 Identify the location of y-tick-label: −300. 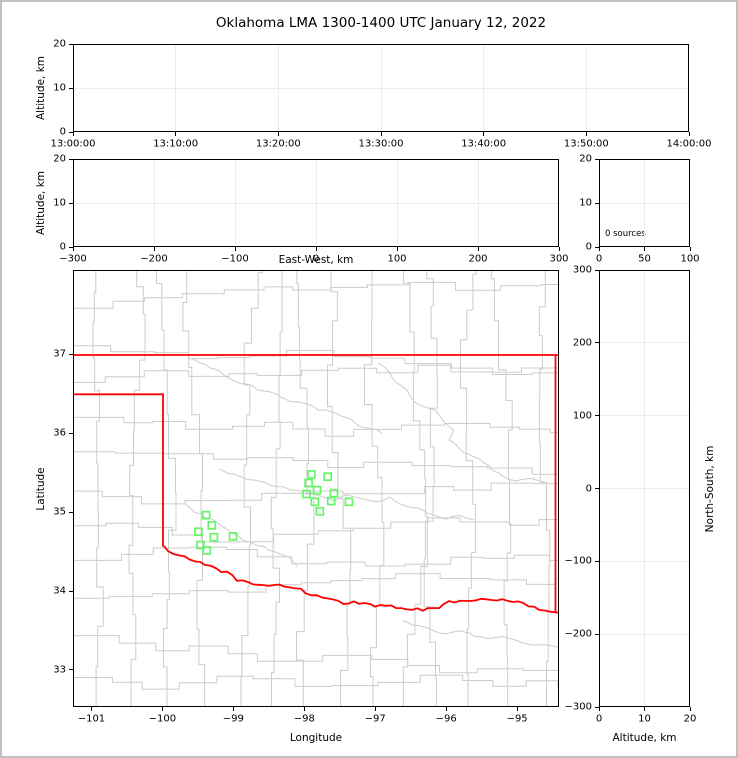
(578, 707).